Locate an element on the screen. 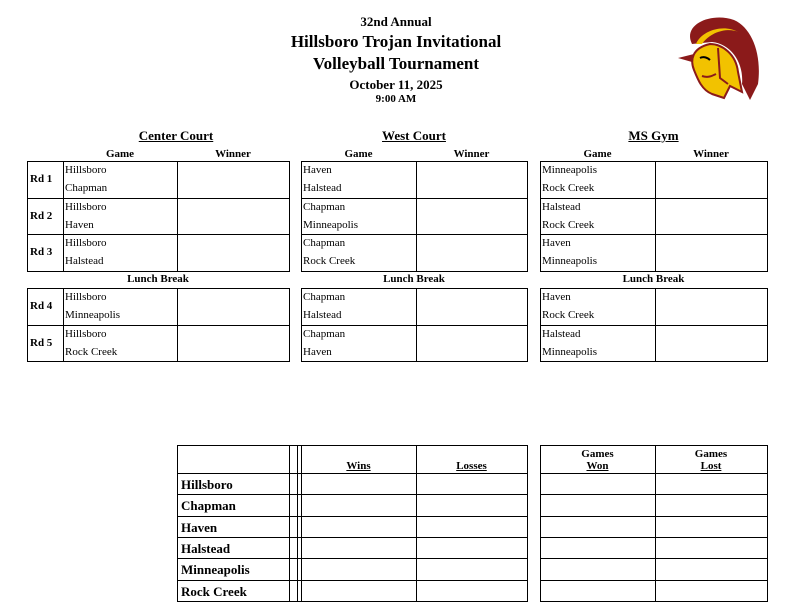 Image resolution: width=792 pixels, height=613 pixels. bracket-grid is located at coordinates (158, 216).